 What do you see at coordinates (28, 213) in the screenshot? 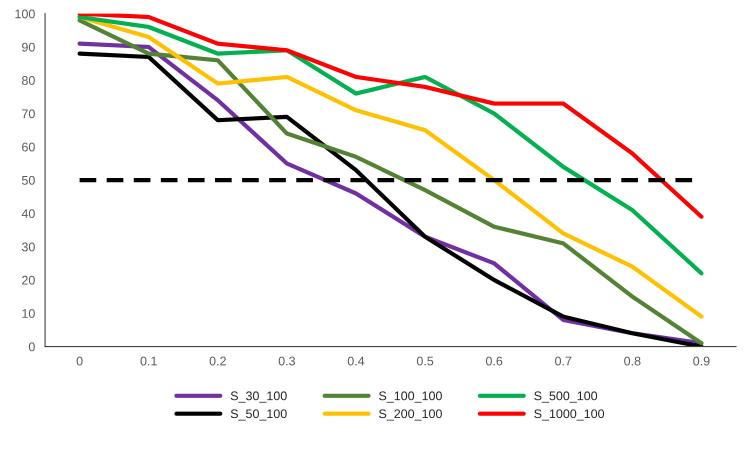
I see `y-tick-label: 40` at bounding box center [28, 213].